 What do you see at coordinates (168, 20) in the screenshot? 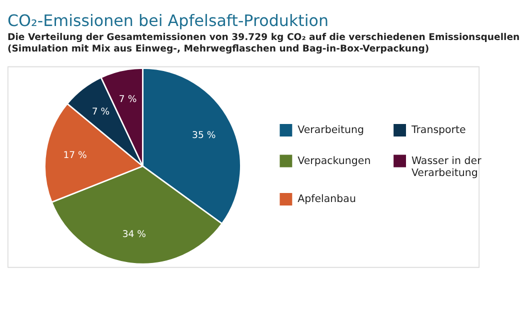
I see `chart-title: CO₂-Emissionen bei Apfelsaft-Produktion` at bounding box center [168, 20].